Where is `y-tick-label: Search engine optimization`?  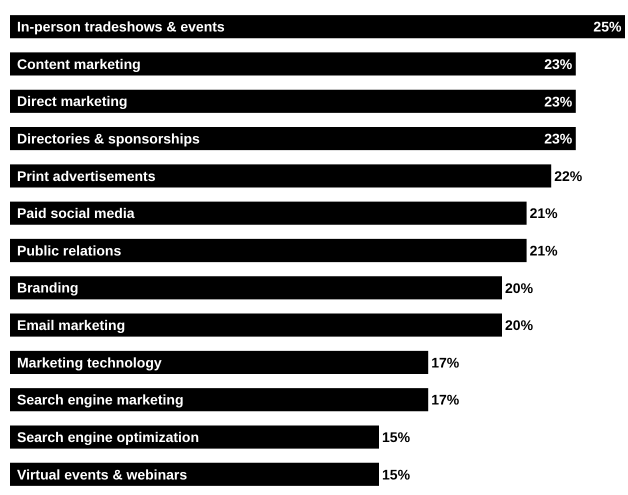 y-tick-label: Search engine optimization is located at coordinates (108, 436).